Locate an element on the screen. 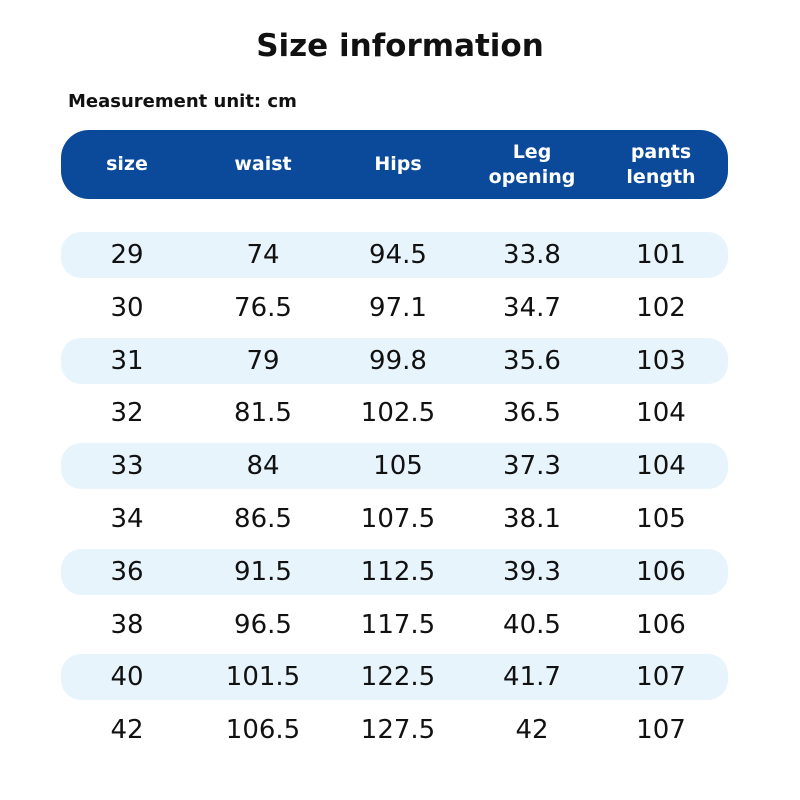  cell-waist: 76.5 is located at coordinates (263, 308).